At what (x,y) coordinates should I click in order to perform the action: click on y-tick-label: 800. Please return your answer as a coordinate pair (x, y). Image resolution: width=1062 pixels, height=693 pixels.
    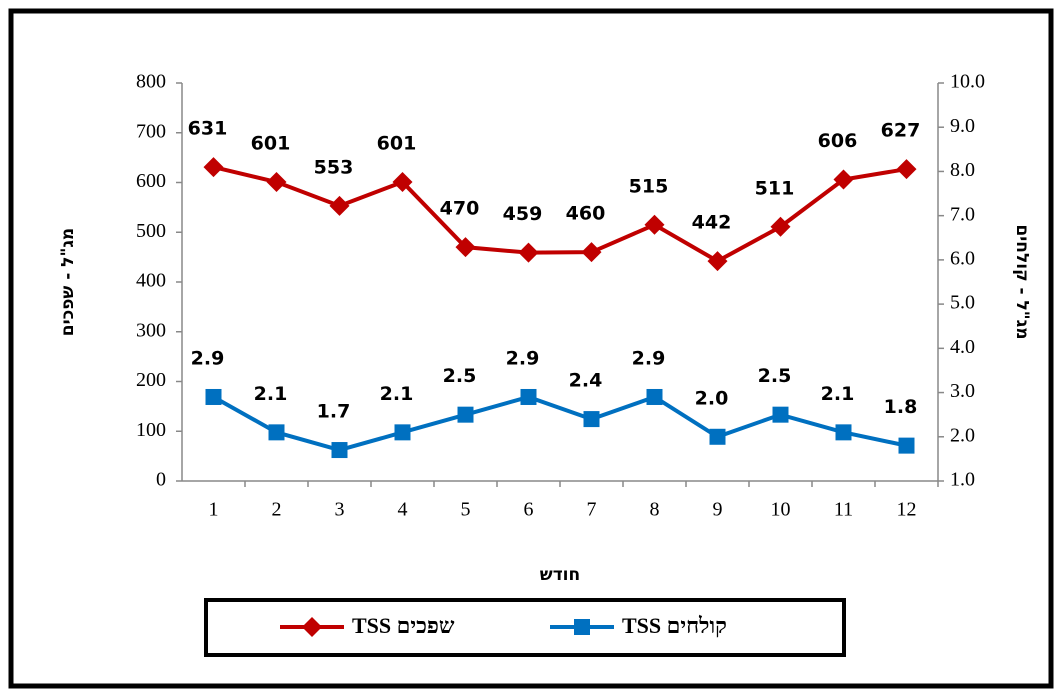
    Looking at the image, I should click on (151, 82).